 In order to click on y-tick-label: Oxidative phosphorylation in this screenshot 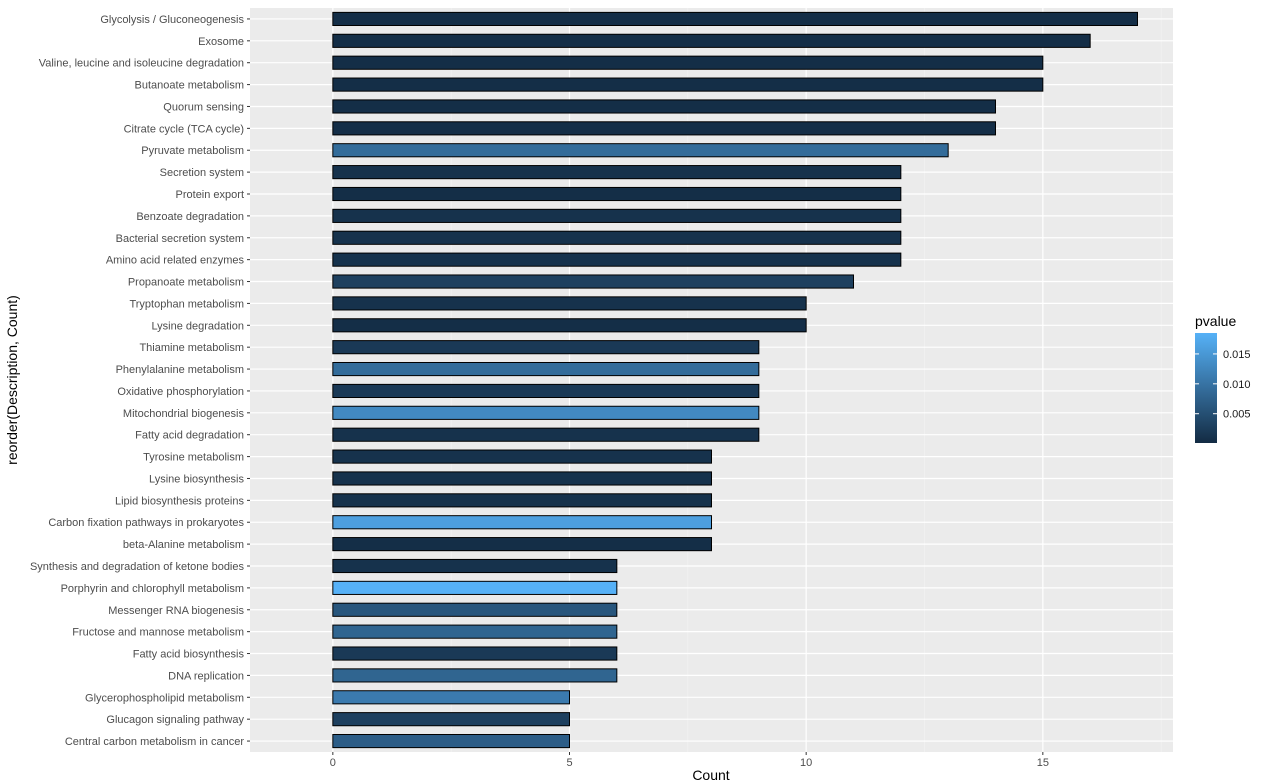, I will do `click(180, 392)`.